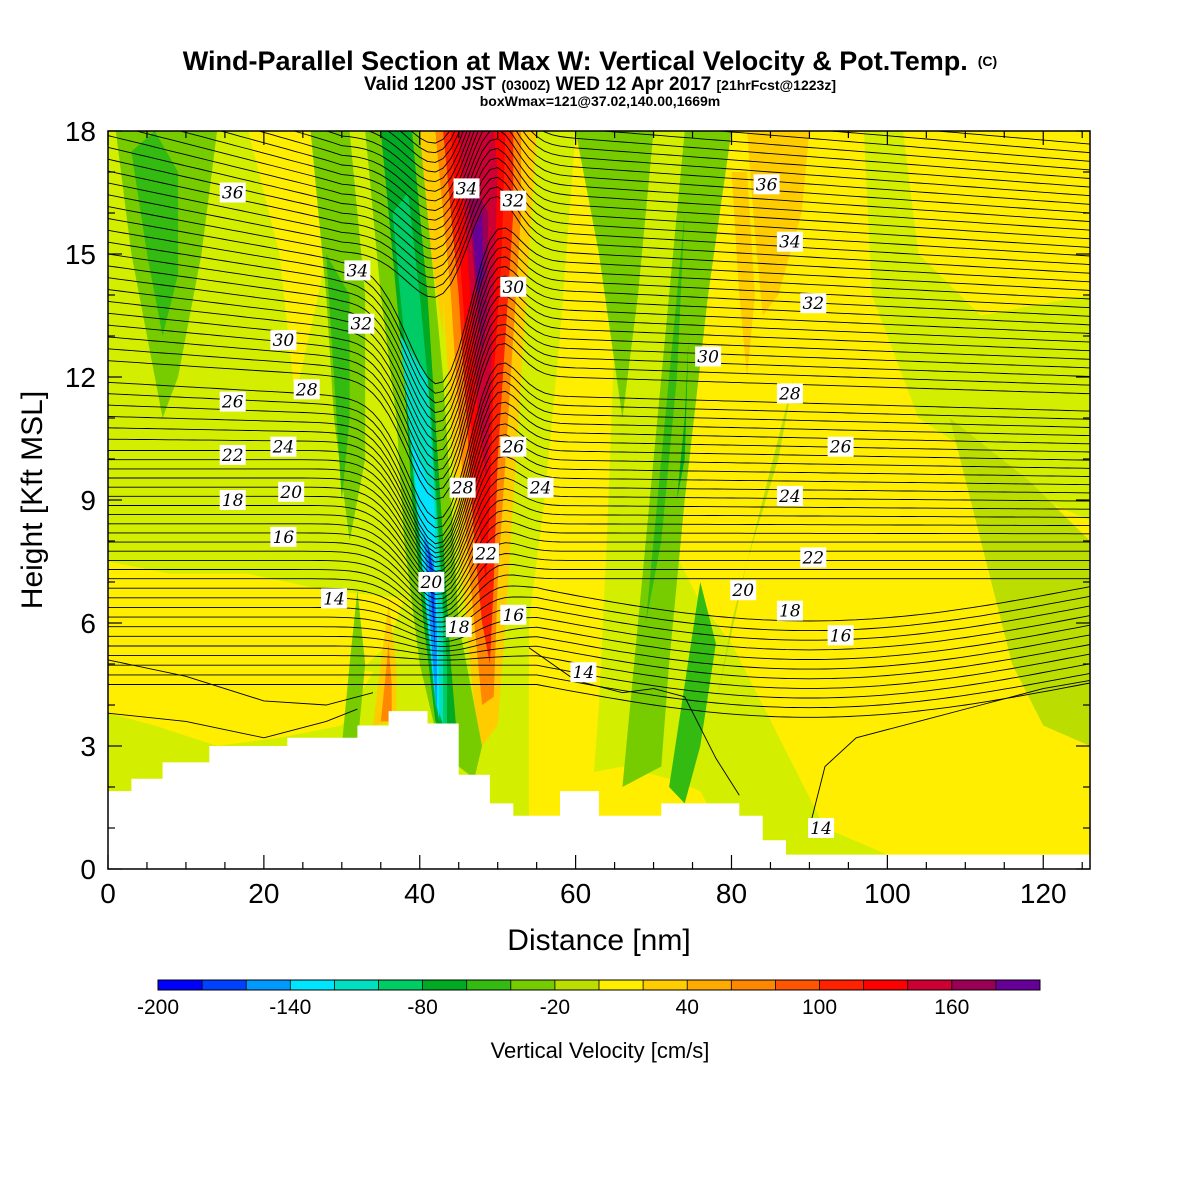 This screenshot has width=1200, height=1200. What do you see at coordinates (32, 500) in the screenshot?
I see `y-axis-label: Height [Kft MSL]` at bounding box center [32, 500].